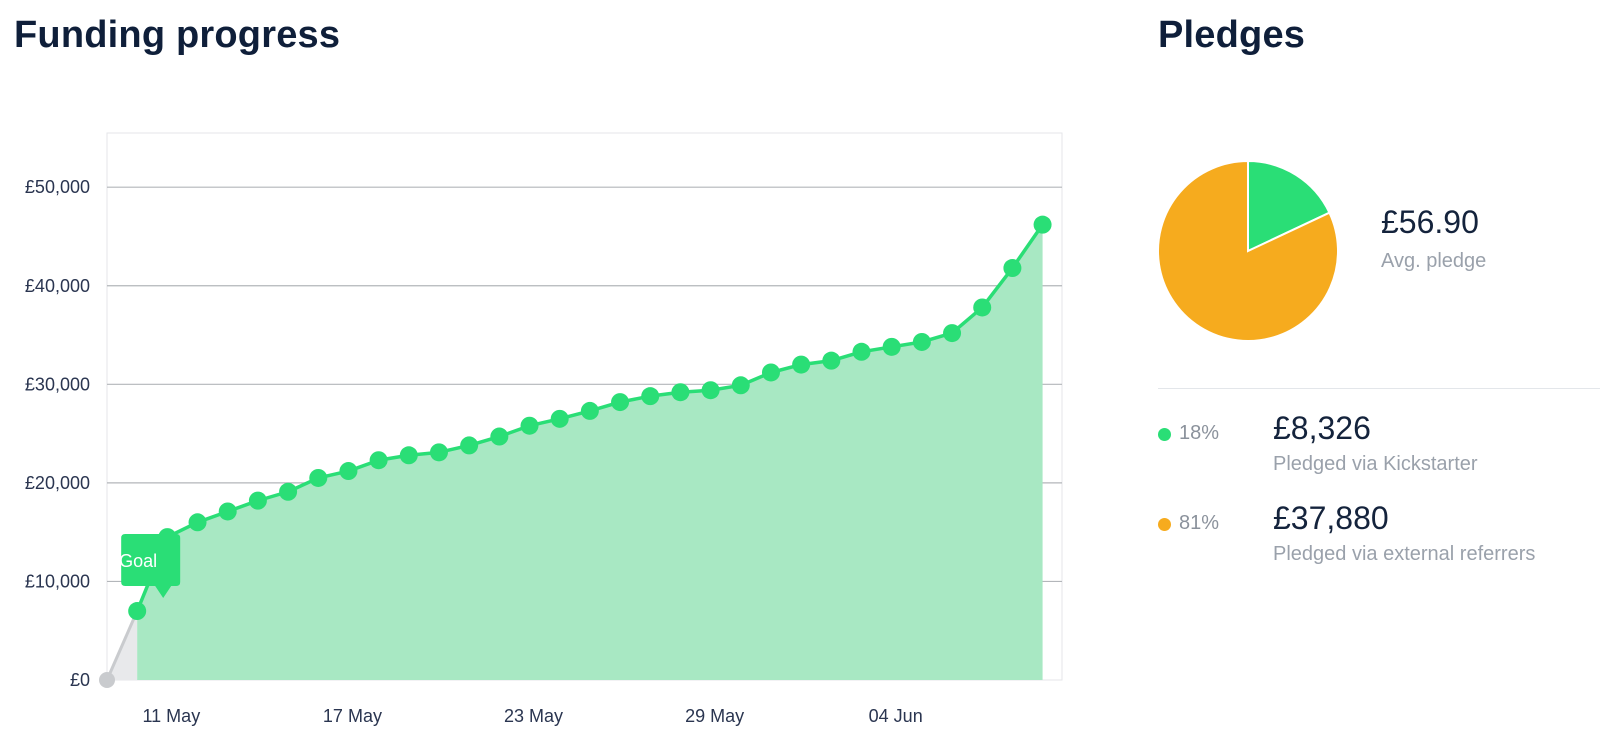  What do you see at coordinates (714, 716) in the screenshot?
I see `x-tick-label: 29 May` at bounding box center [714, 716].